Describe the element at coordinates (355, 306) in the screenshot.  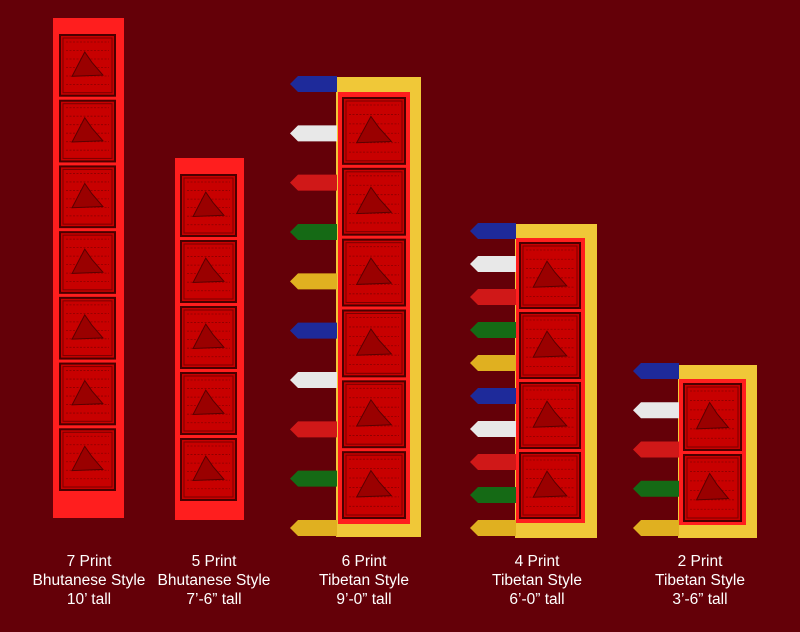
I see `flag-6-print-tibetan` at that location.